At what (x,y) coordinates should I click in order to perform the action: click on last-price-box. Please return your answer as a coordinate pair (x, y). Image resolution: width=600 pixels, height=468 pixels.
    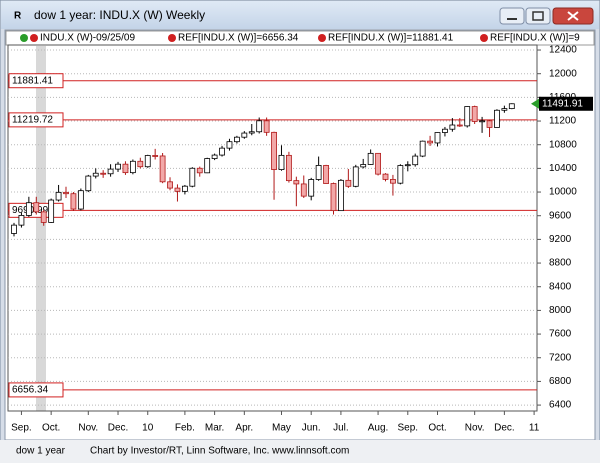
    Looking at the image, I should click on (566, 103).